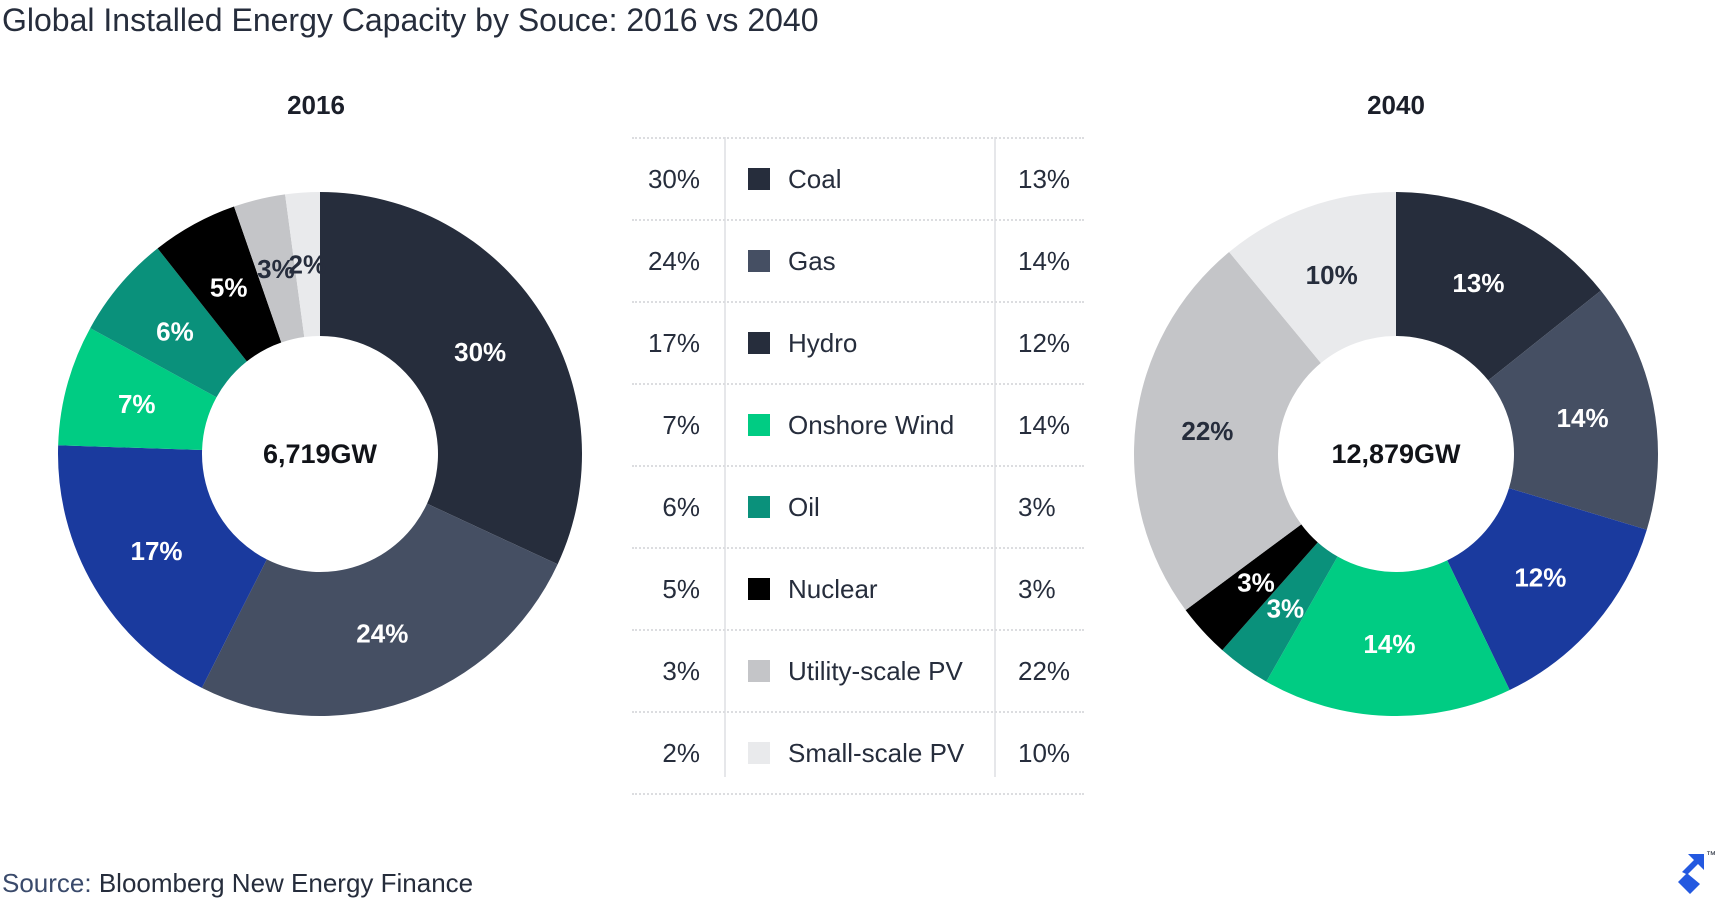 This screenshot has height=900, width=1720. I want to click on logo-trademark: ™, so click(1711, 855).